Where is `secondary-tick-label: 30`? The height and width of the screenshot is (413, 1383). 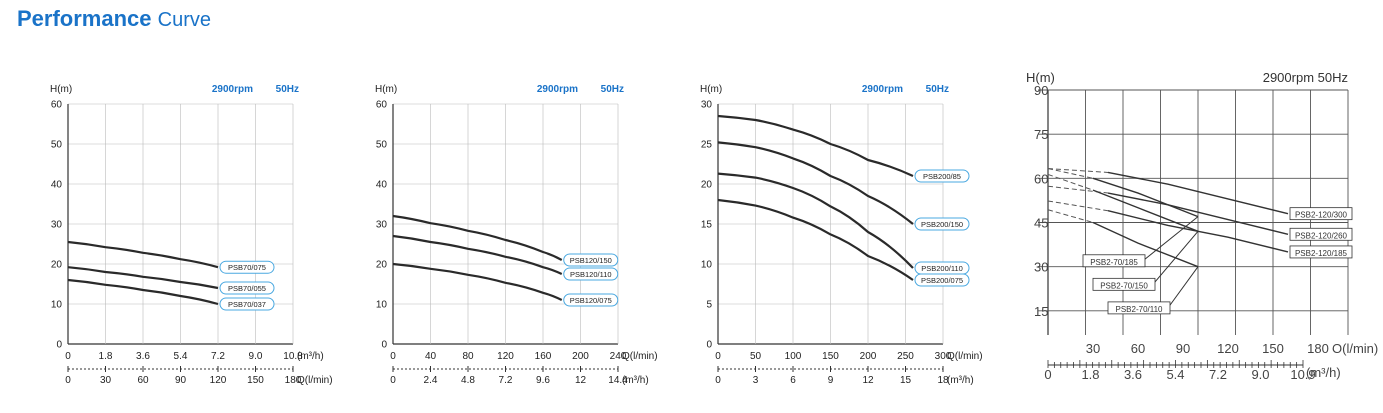
secondary-tick-label: 30 is located at coordinates (106, 380).